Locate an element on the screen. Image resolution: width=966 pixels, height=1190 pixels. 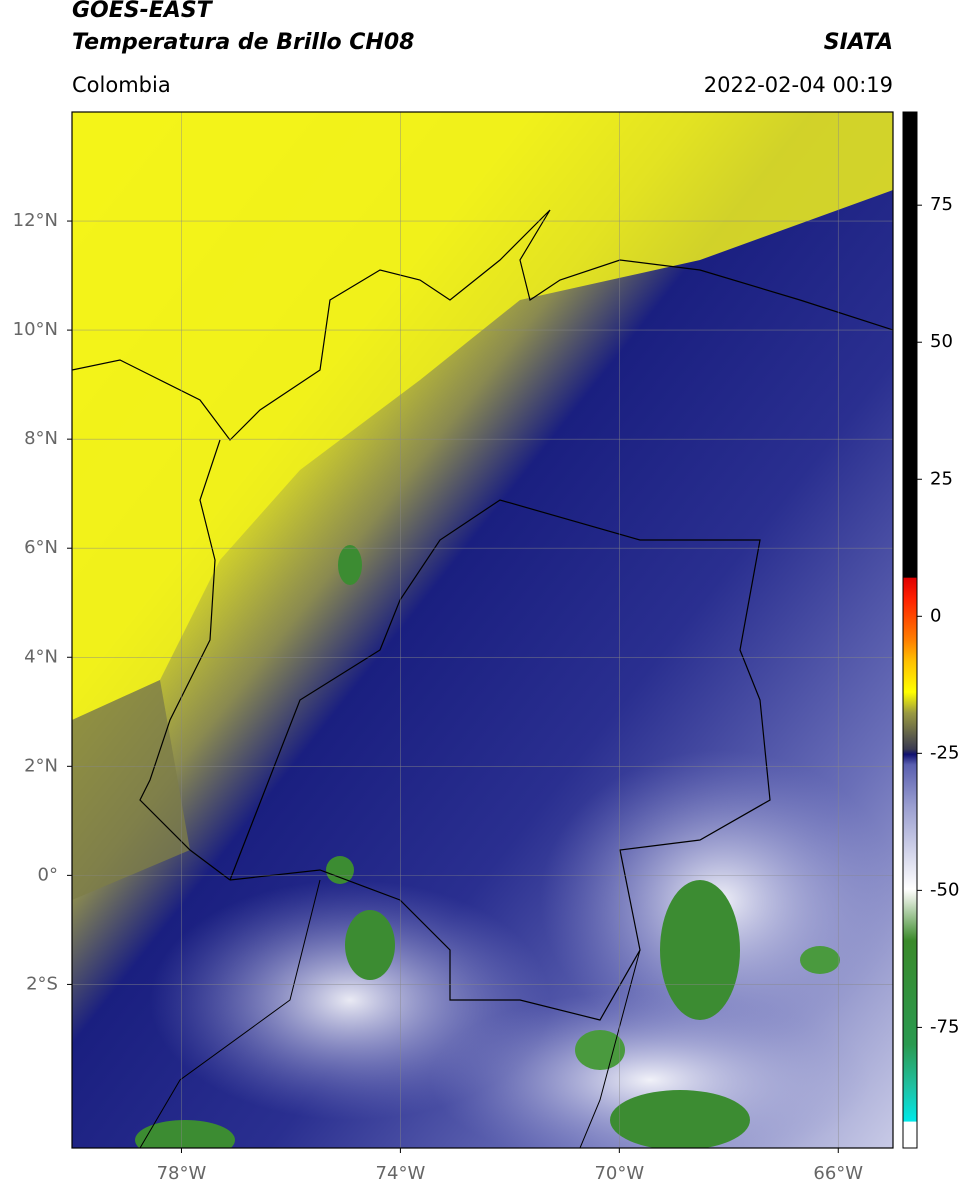
colorbar is located at coordinates (910, 630).